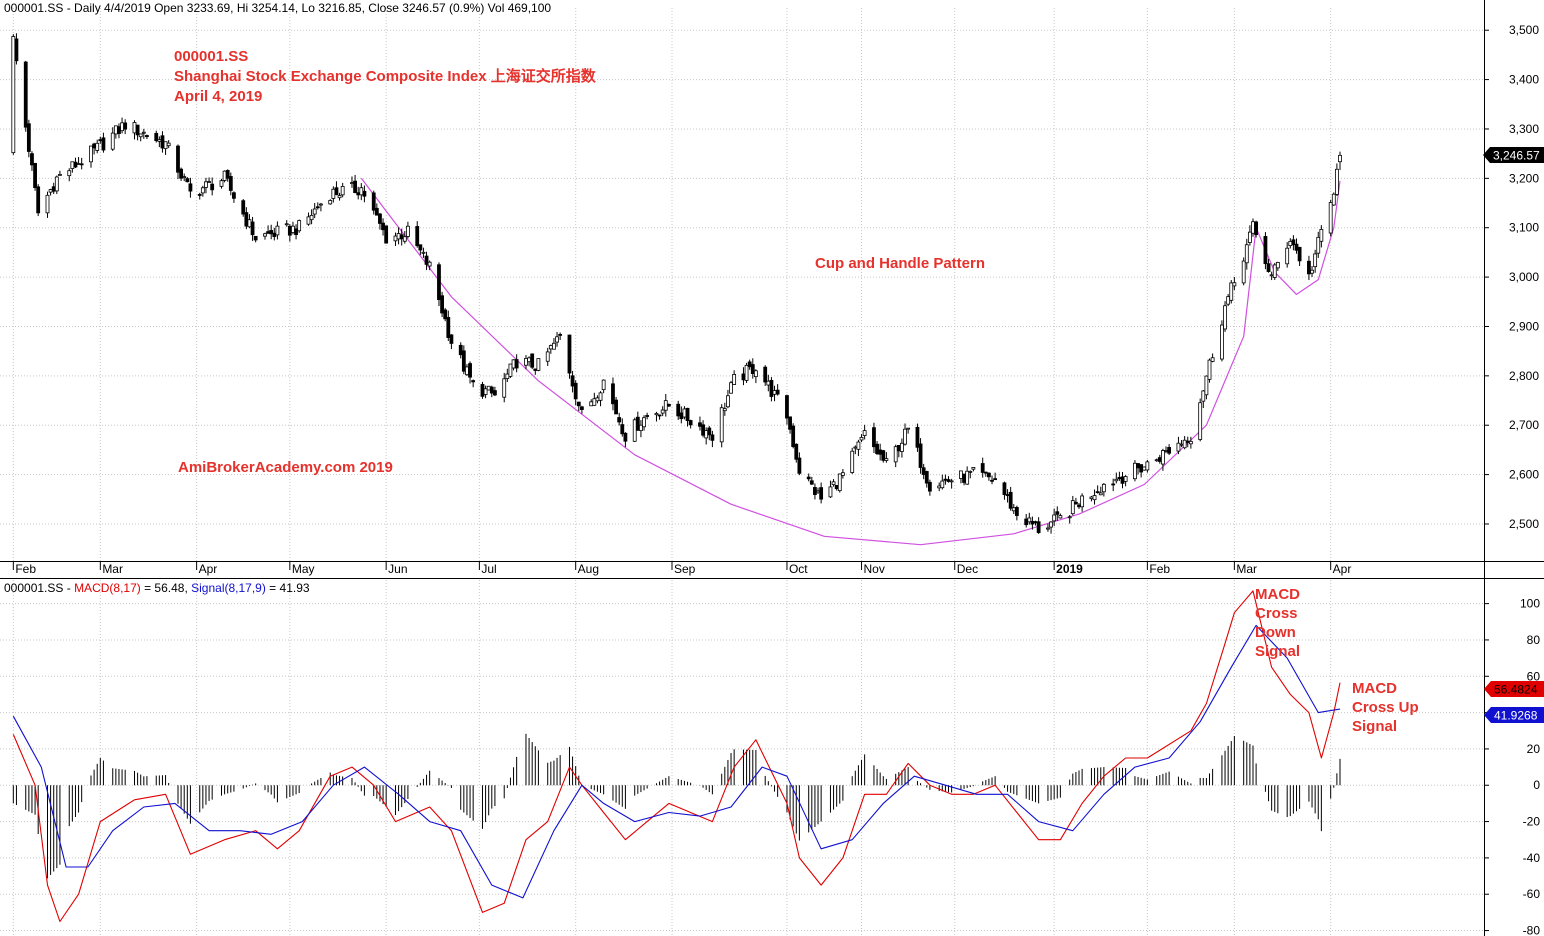  I want to click on macd-y-axis: 100806040200-20-40-60-80, so click(1512, 766).